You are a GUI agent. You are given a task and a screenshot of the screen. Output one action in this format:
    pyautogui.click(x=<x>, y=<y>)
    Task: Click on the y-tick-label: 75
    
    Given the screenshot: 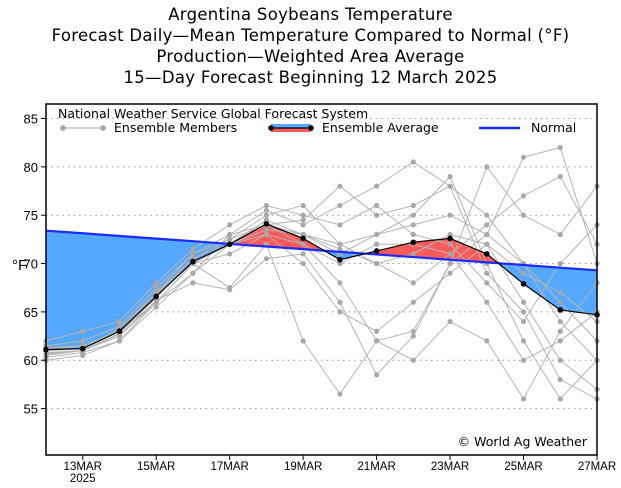 What is the action you would take?
    pyautogui.click(x=31, y=215)
    